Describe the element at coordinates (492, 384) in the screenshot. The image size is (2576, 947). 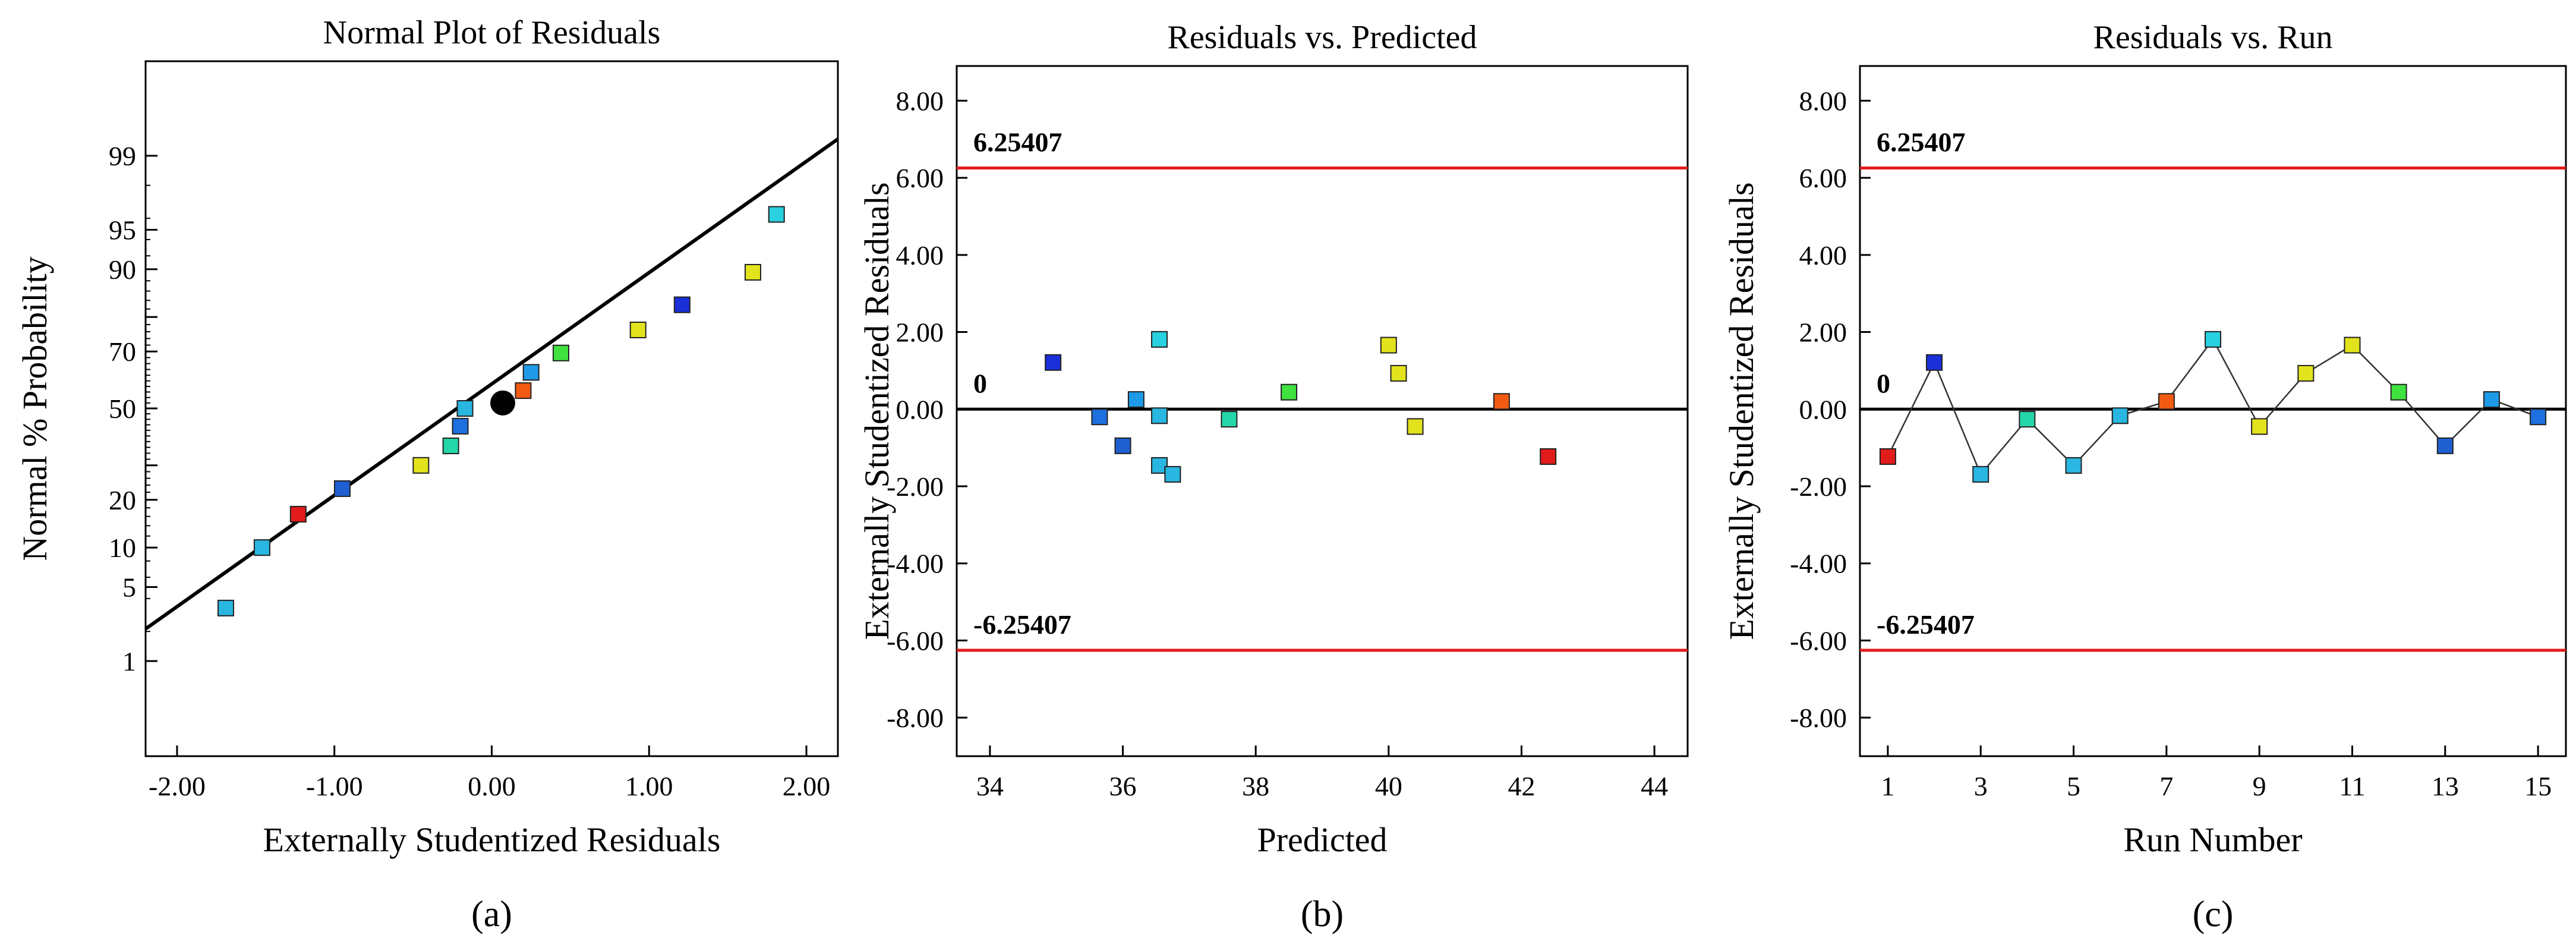
I see `normal-fit-line` at that location.